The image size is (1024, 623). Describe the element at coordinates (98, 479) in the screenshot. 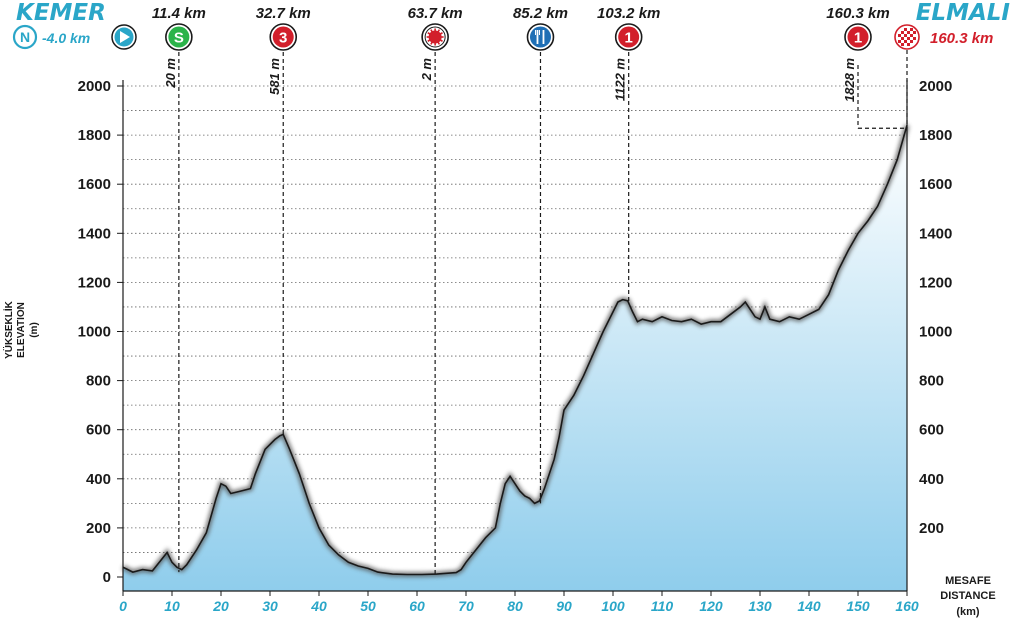

I see `y-tick-label: 400` at that location.